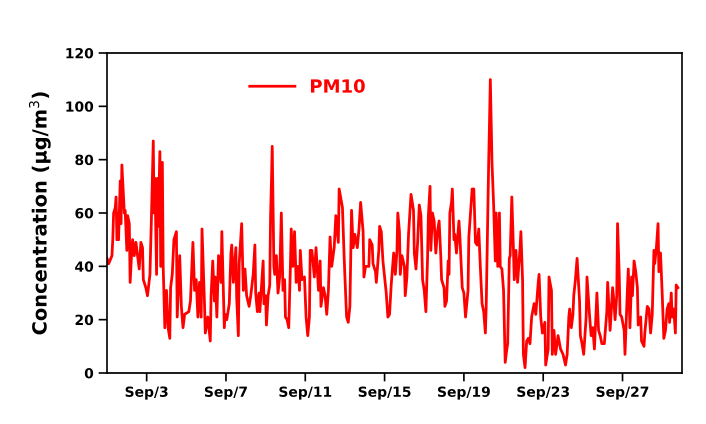 The image size is (706, 424). What do you see at coordinates (225, 393) in the screenshot?
I see `x-tick-label: Sep/7` at bounding box center [225, 393].